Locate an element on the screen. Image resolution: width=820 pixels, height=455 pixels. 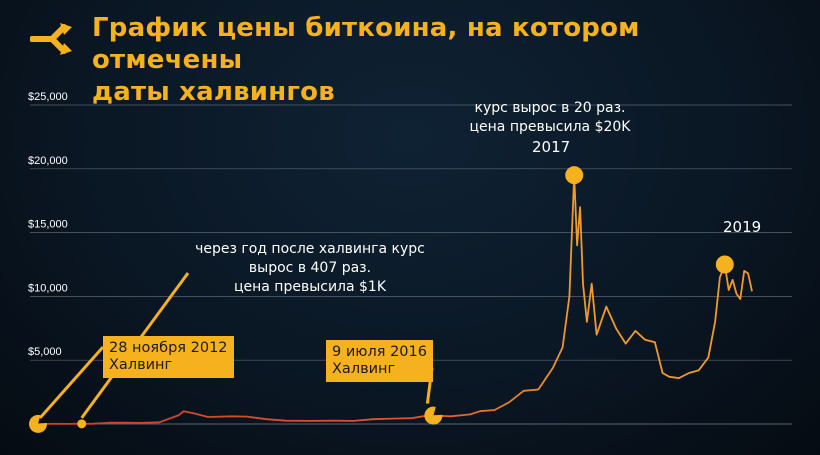
after-halving-line-1: через год после халвинга курс is located at coordinates (310, 249).